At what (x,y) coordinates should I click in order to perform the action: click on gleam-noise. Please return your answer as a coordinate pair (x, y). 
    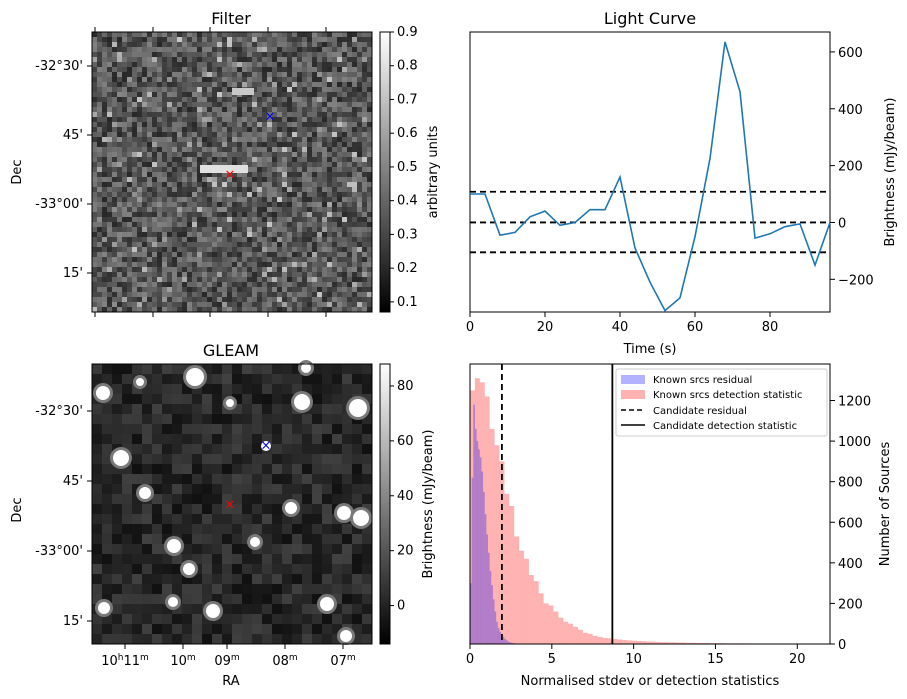
    Looking at the image, I should click on (232, 504).